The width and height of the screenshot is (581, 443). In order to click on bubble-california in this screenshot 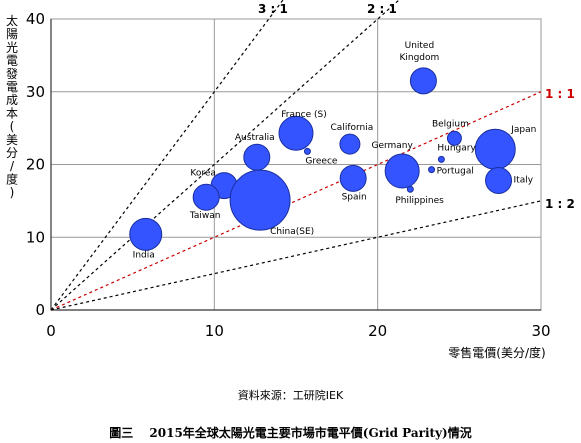, I will do `click(350, 144)`.